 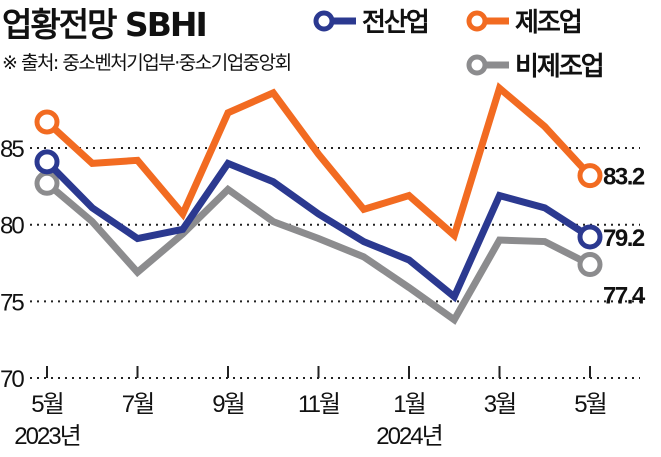 I want to click on source-note: ※ 출처: 중소벤처기업부·중소기업중앙회, so click(x=147, y=63).